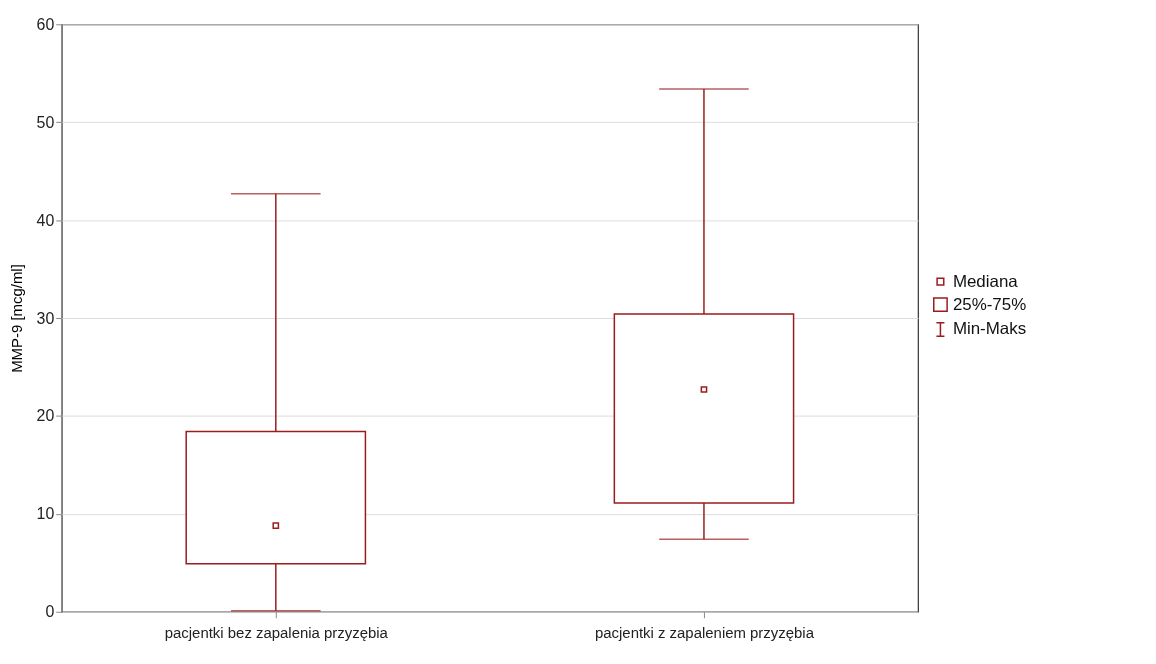 This screenshot has height=664, width=1156. Describe the element at coordinates (45, 220) in the screenshot. I see `y-tick-label: 40` at that location.